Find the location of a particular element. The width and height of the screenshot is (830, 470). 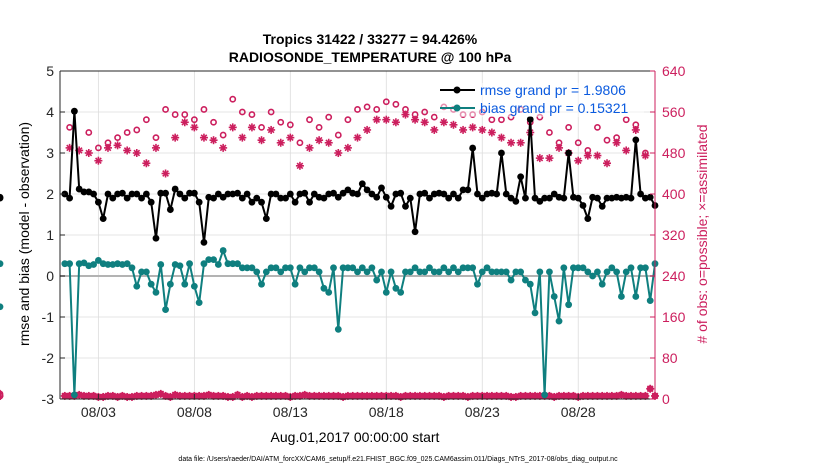

y-tick-label: 2 is located at coordinates (50, 194).